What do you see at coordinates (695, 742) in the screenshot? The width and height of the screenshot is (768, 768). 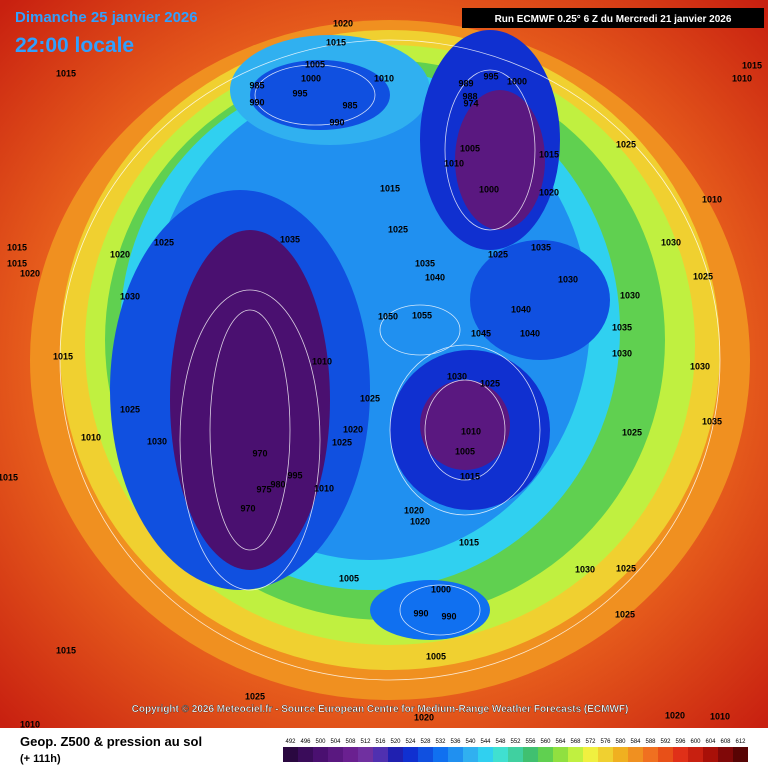 I see `scale-tick: 600` at bounding box center [695, 742].